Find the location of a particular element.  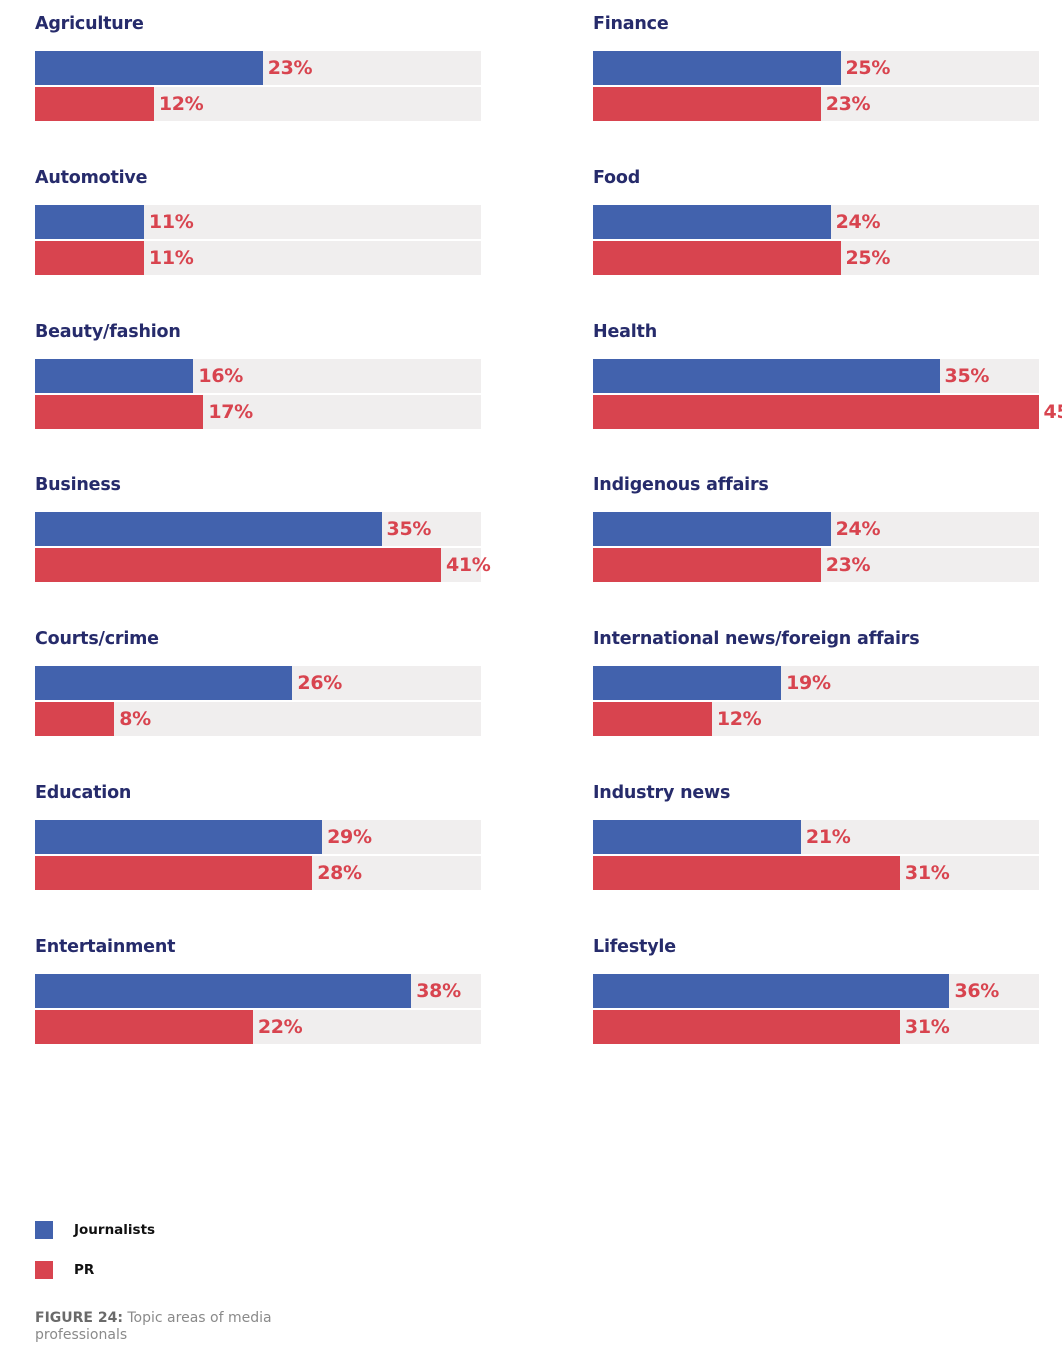

legend-swatch-journalists is located at coordinates (44, 1230).